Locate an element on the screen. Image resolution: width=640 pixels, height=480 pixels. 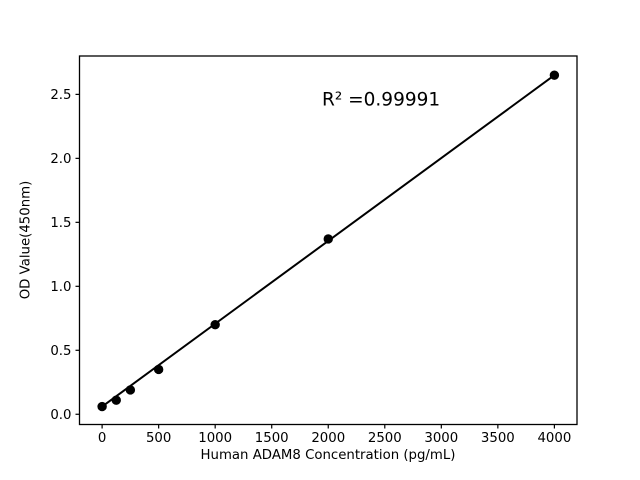
x-tick-label: 3500 is located at coordinates (498, 438).